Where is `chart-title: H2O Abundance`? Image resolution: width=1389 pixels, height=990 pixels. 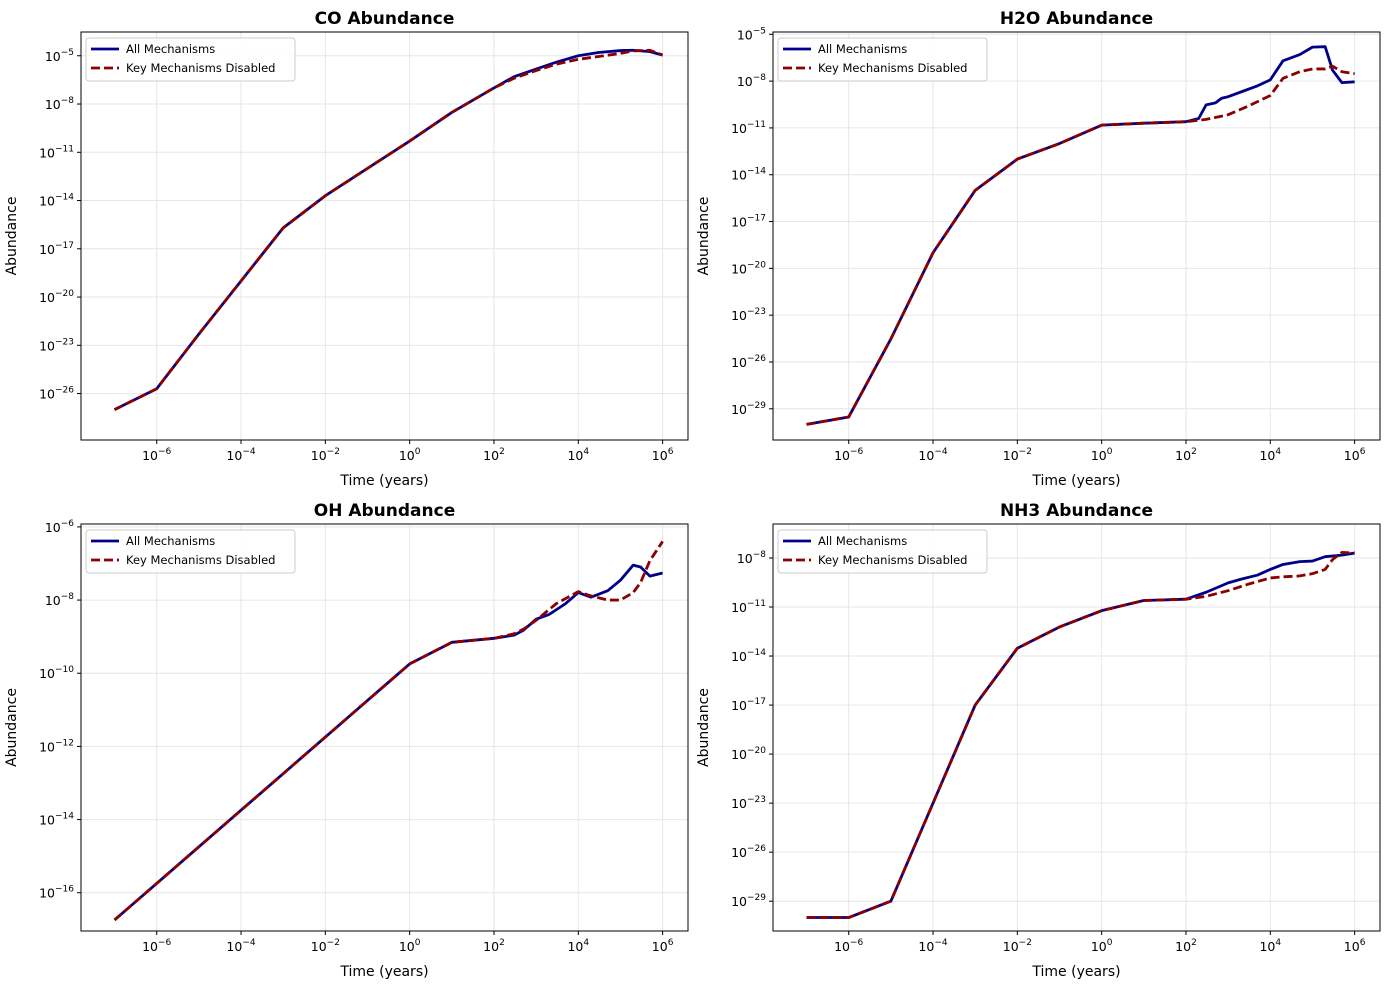
chart-title: H2O Abundance is located at coordinates (1076, 19).